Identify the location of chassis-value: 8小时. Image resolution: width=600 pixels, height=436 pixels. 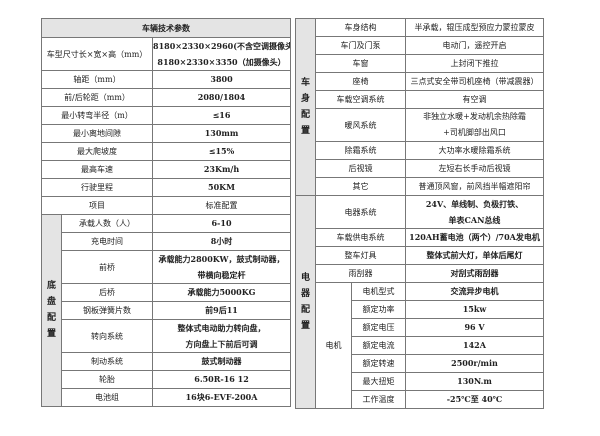
(221, 241).